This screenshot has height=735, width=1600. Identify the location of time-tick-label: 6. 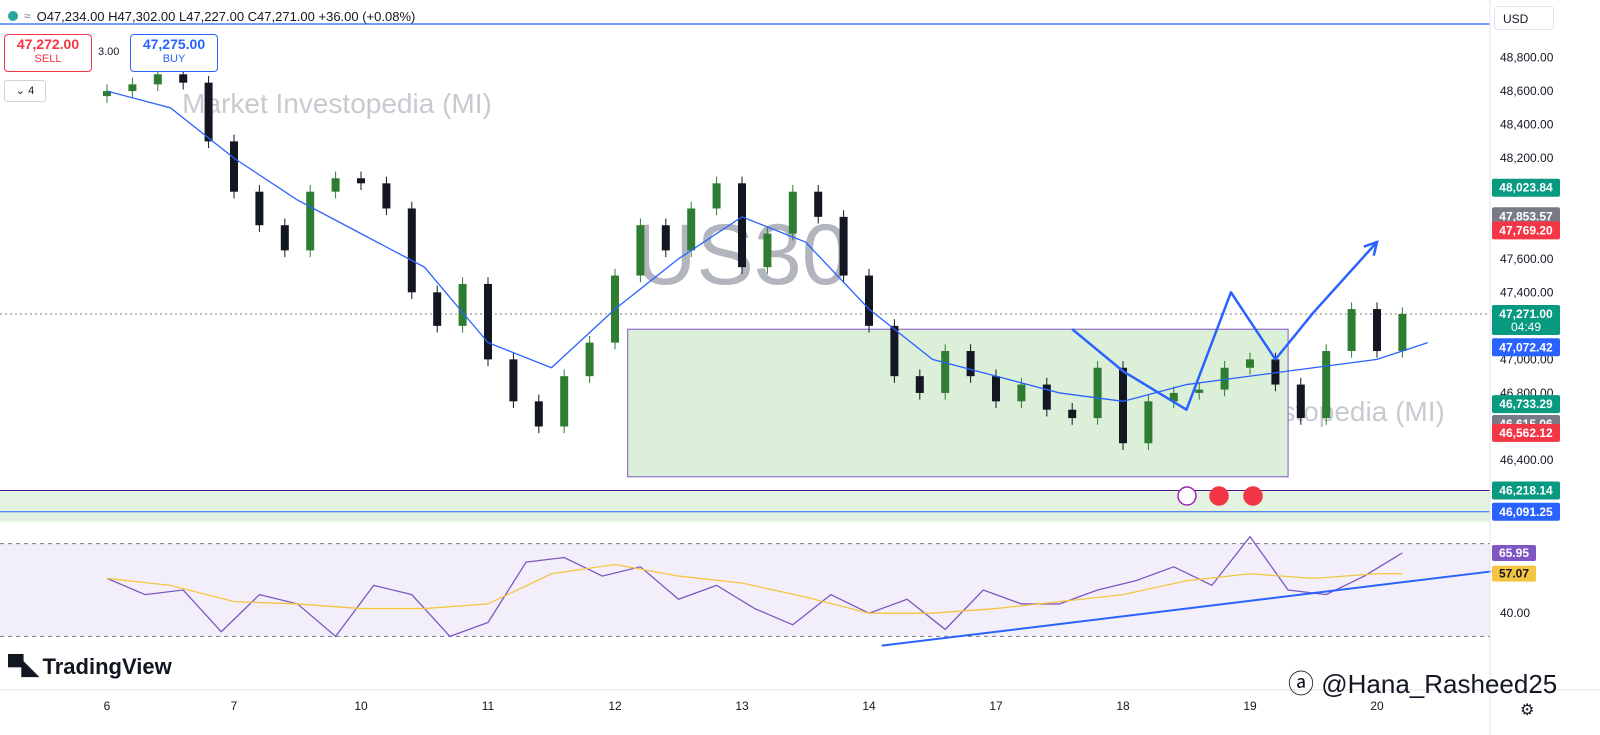
(107, 706).